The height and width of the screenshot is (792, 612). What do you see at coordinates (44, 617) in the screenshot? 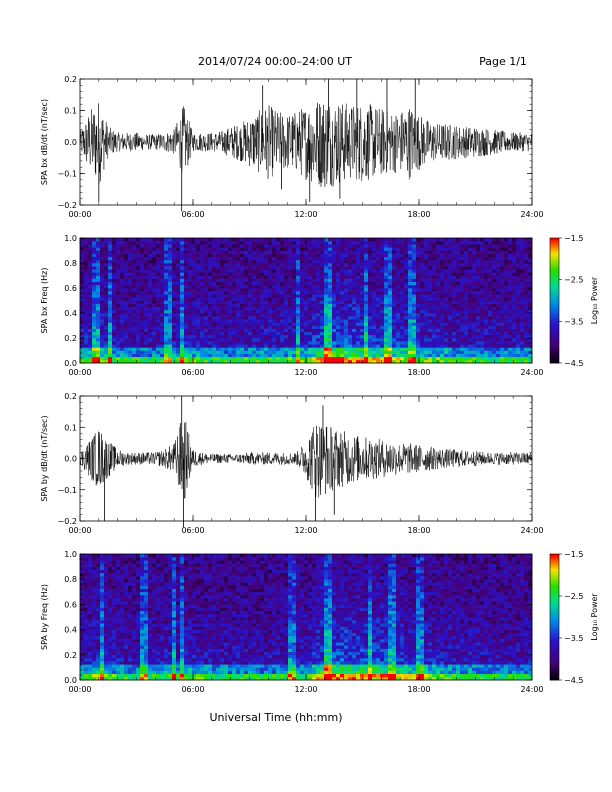
I see `y-axis-label: SPA by Freq (Hz)` at bounding box center [44, 617].